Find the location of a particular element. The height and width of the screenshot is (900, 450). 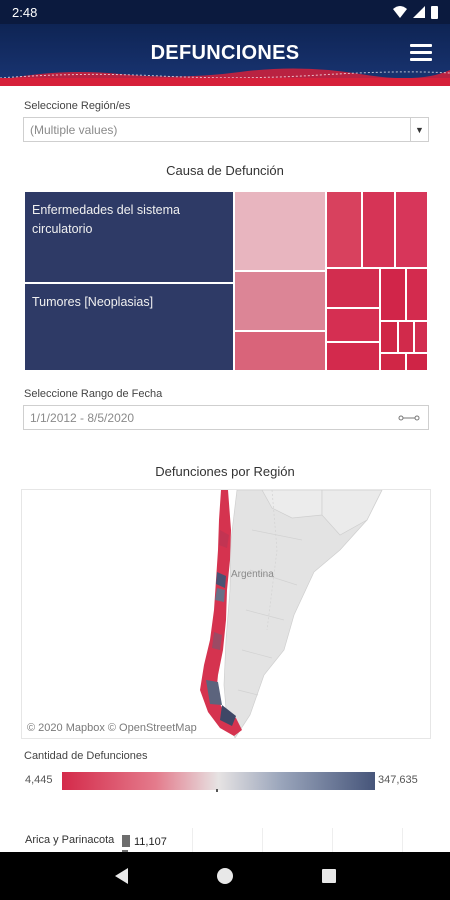

treemap-label-tumors: Tumores [Neoplasias] is located at coordinates (93, 302).